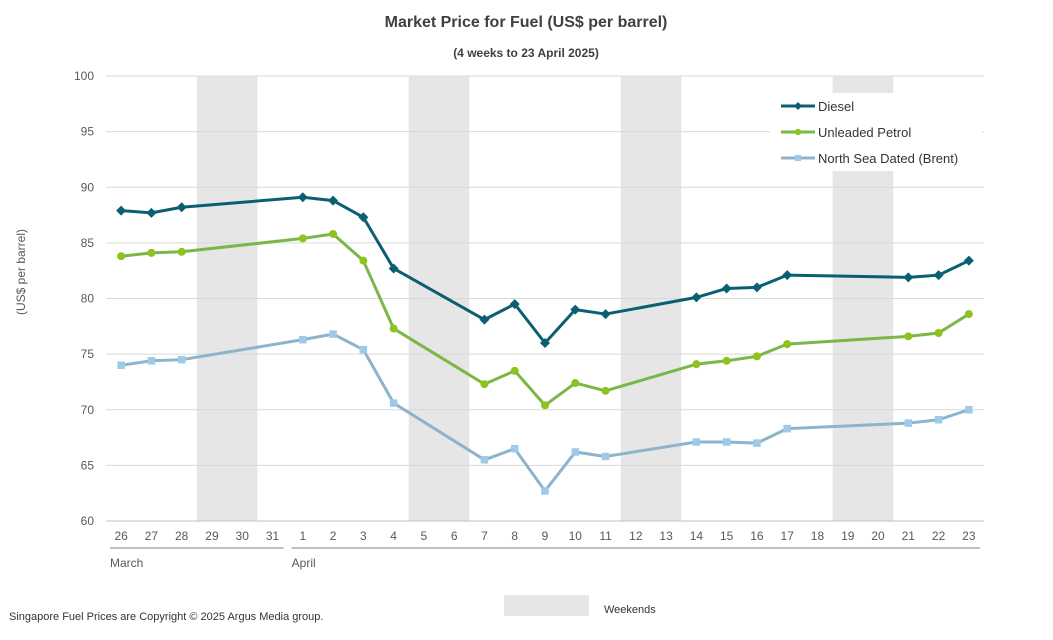 The height and width of the screenshot is (640, 1053). Describe the element at coordinates (864, 132) in the screenshot. I see `legend-label: Unleaded Petrol` at that location.